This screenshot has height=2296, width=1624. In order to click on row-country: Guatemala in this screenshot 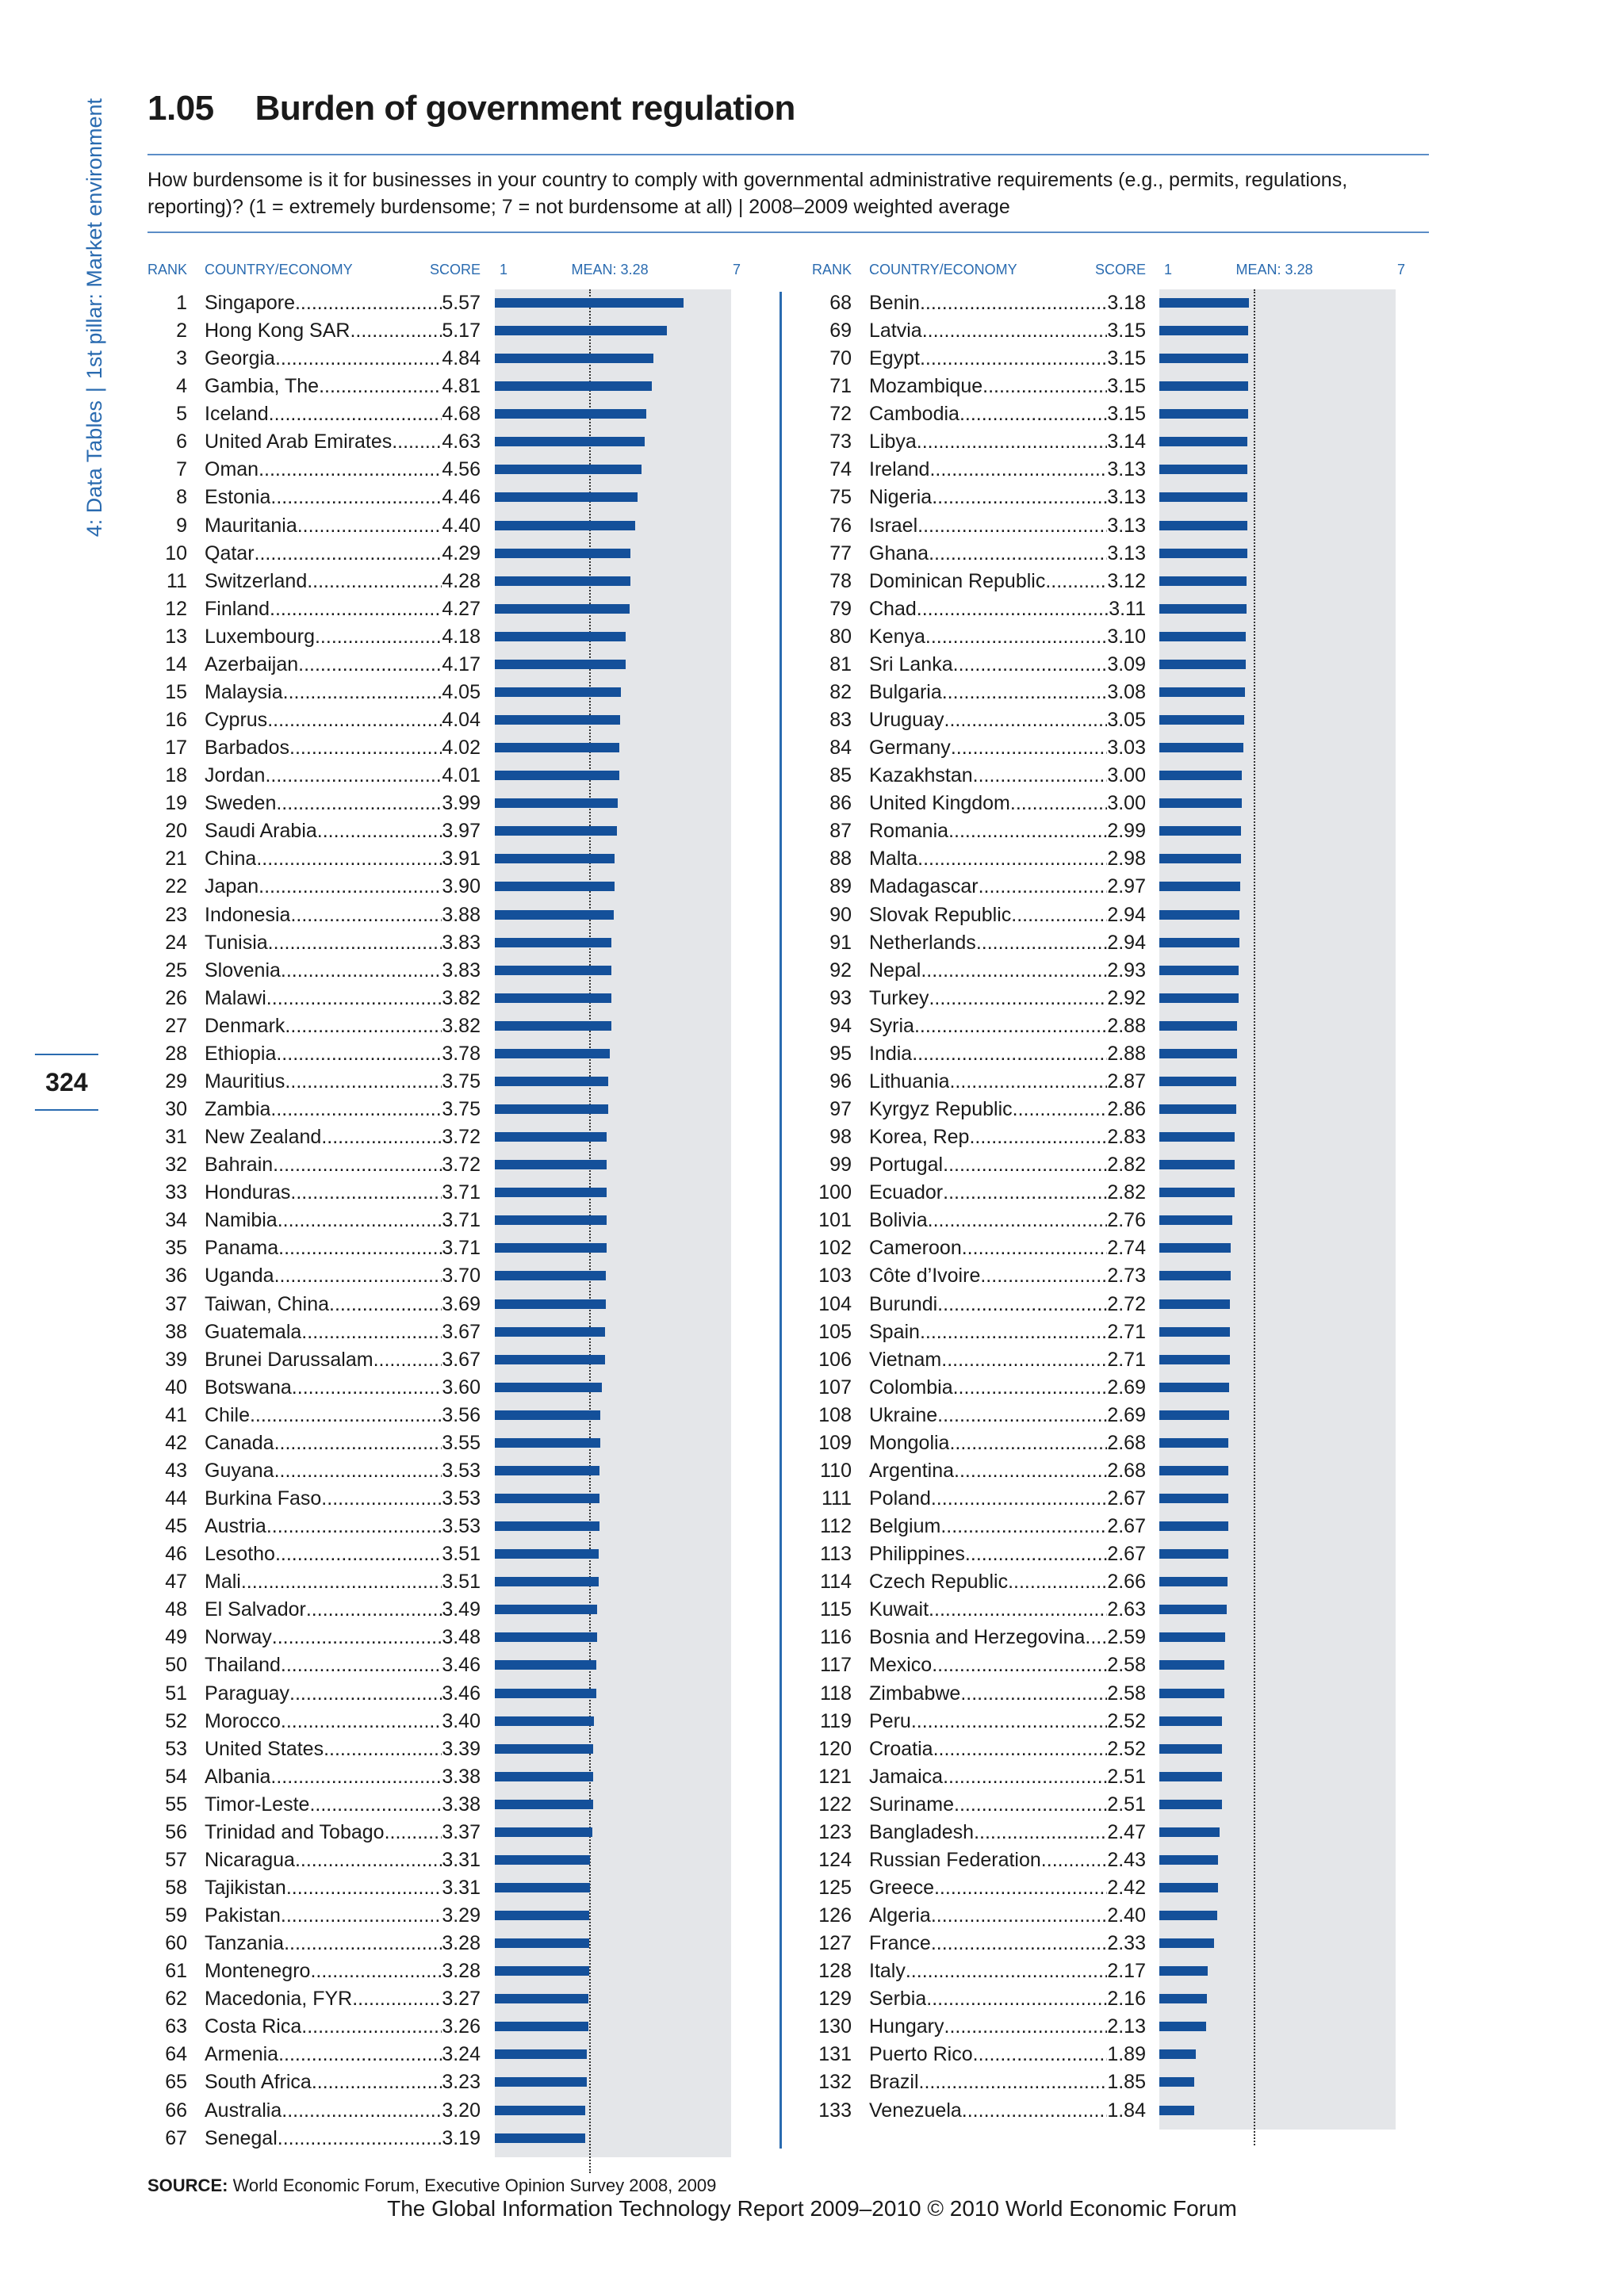, I will do `click(253, 1332)`.